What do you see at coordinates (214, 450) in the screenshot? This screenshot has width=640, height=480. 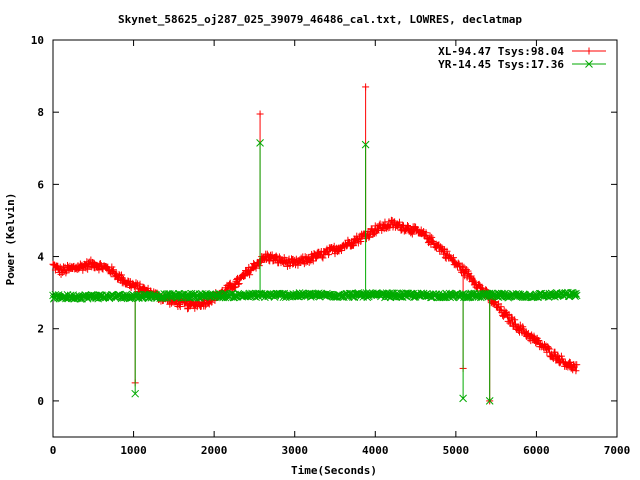 I see `x-tick-label: 2000` at bounding box center [214, 450].